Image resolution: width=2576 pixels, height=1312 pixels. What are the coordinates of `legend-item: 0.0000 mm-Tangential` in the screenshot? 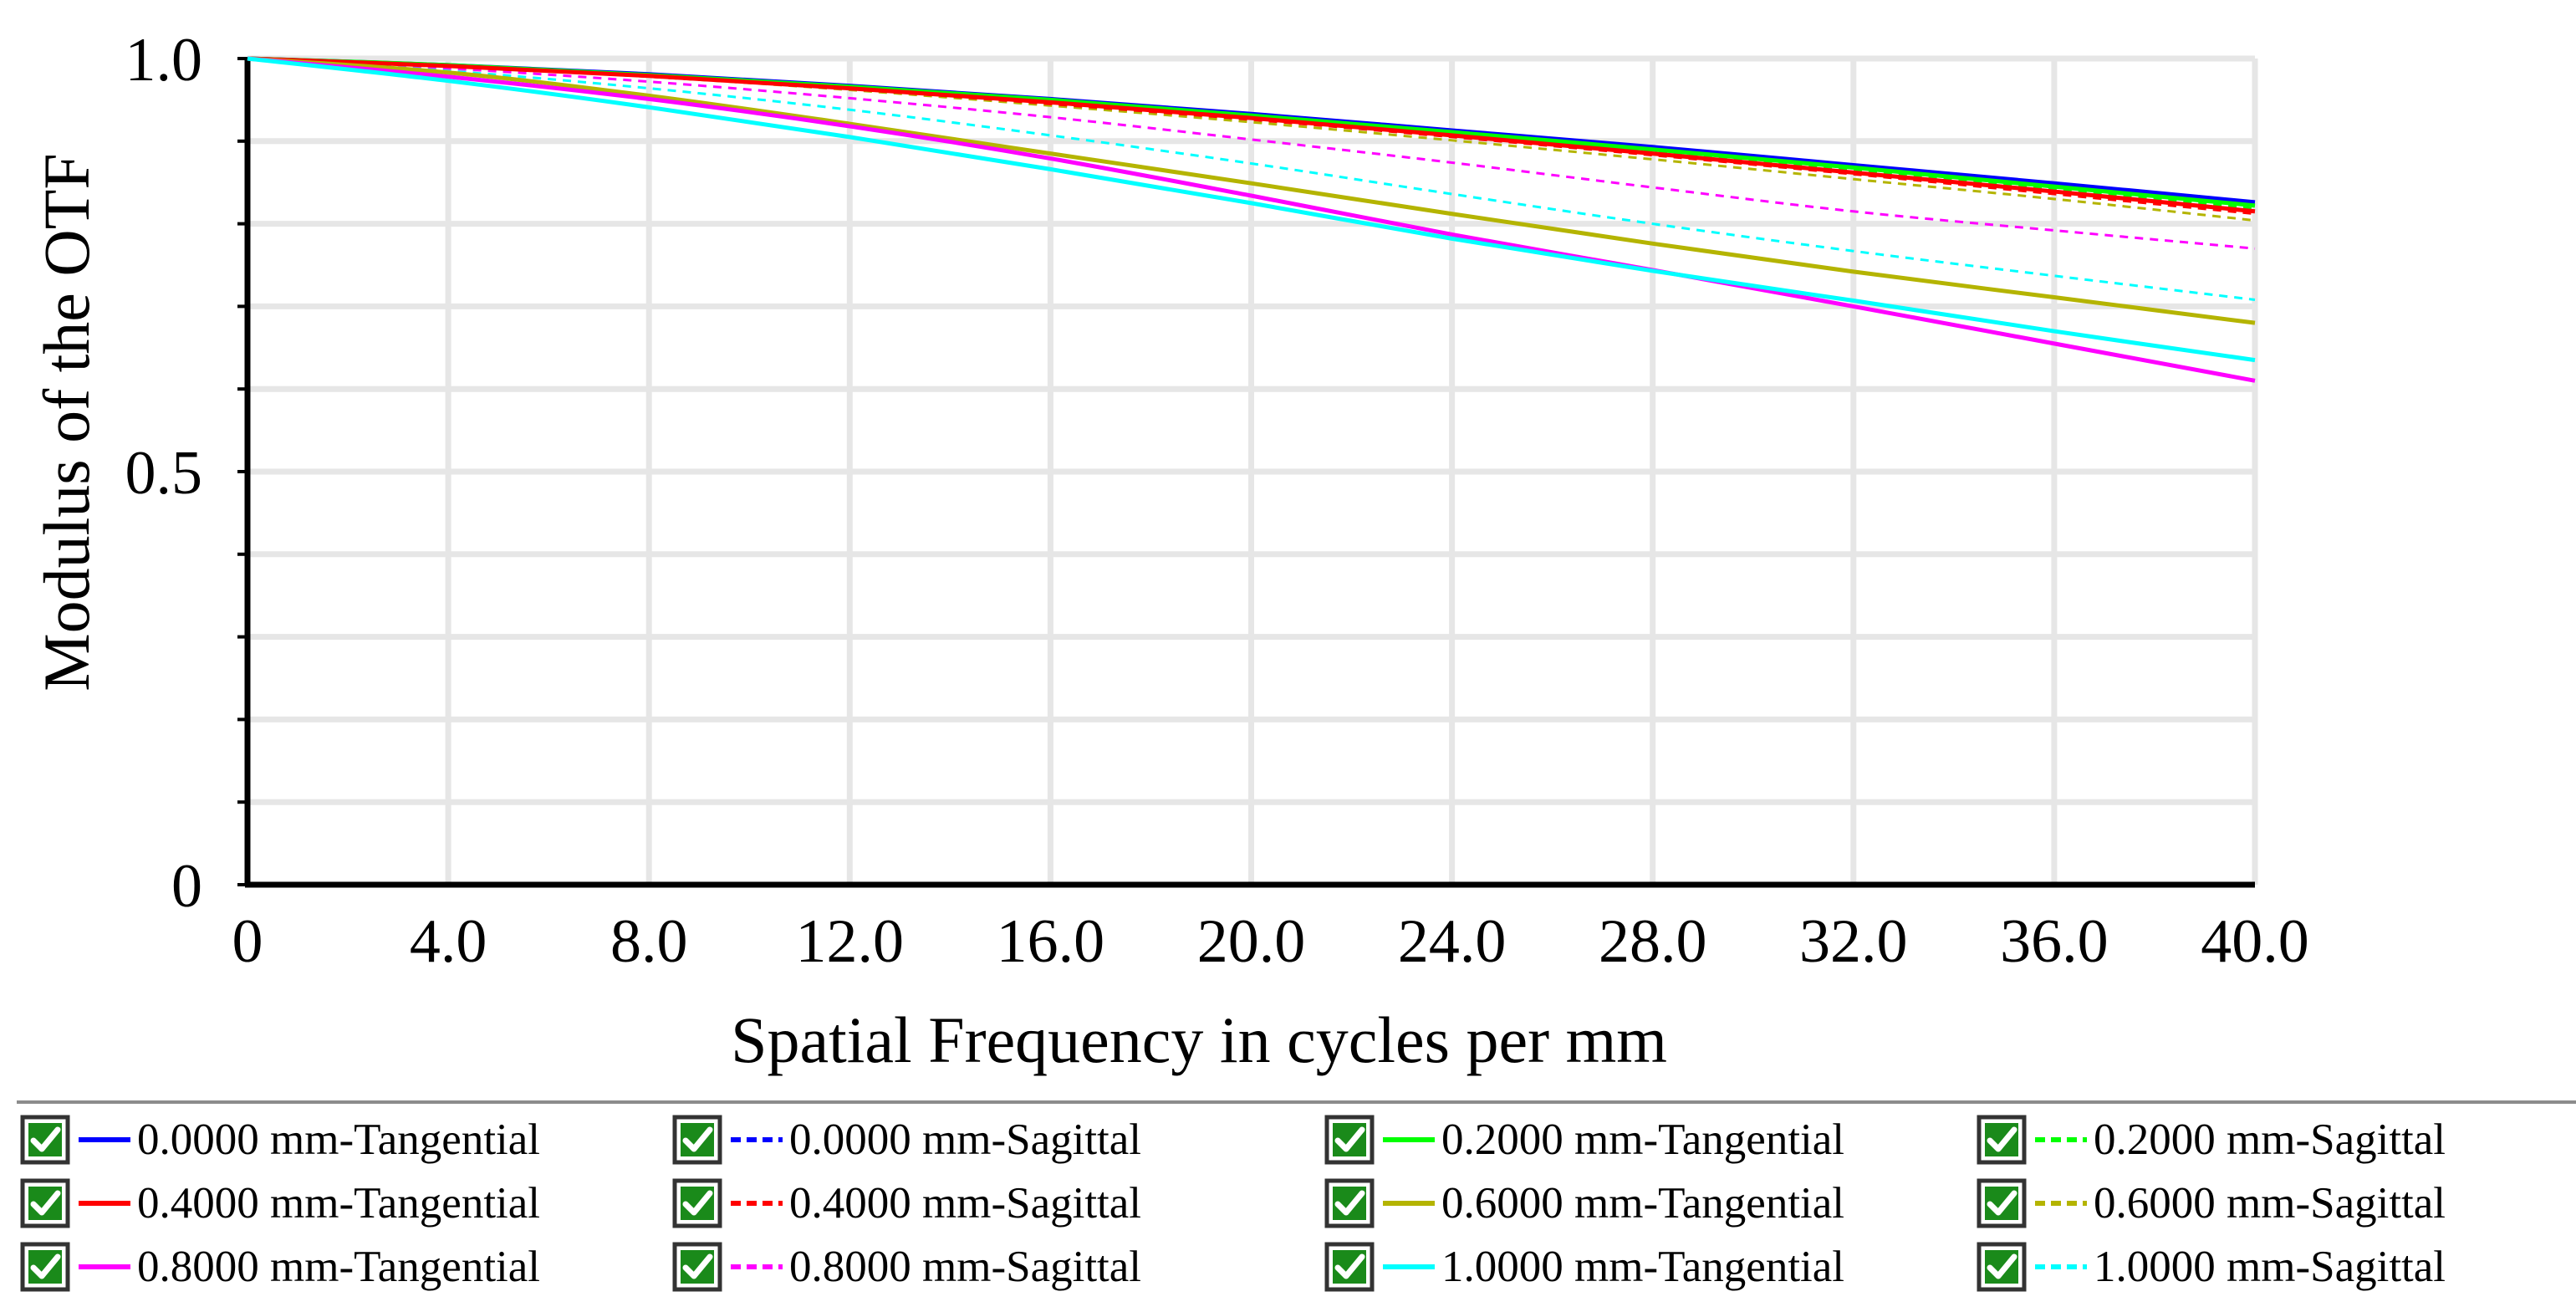 It's located at (280, 1139).